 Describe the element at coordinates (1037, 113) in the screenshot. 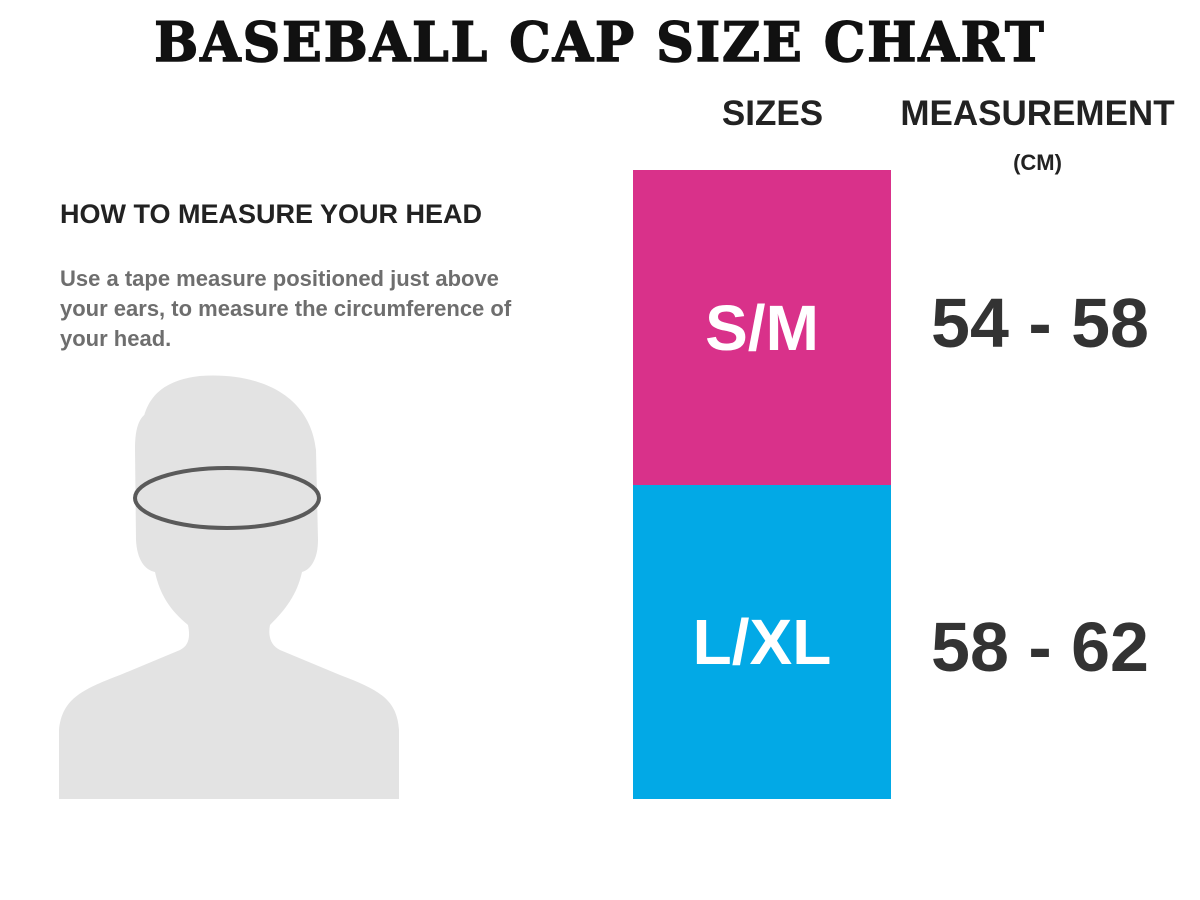

I see `measurement-header: MEASUREMENT` at that location.